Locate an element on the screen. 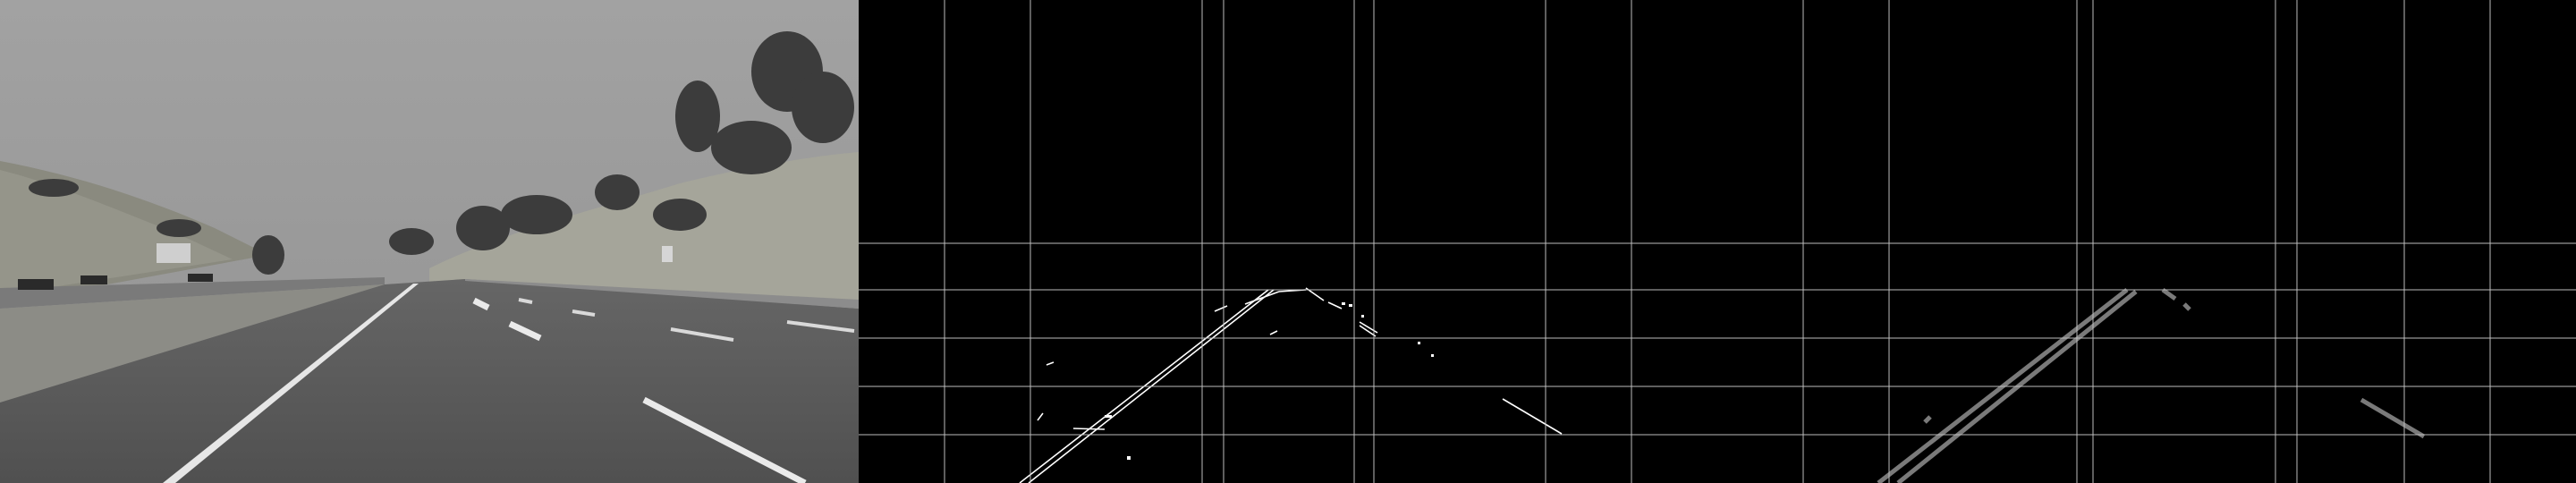 Image resolution: width=2576 pixels, height=483 pixels. edge-lines is located at coordinates (1291, 385).